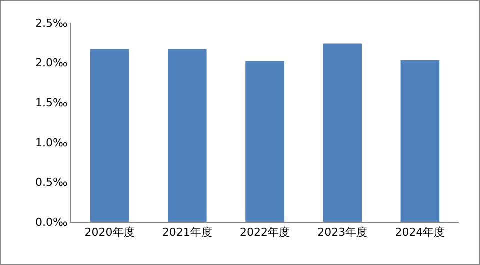 This screenshot has width=480, height=265. Describe the element at coordinates (52, 222) in the screenshot. I see `y-tick-label: 0.0‰` at that location.